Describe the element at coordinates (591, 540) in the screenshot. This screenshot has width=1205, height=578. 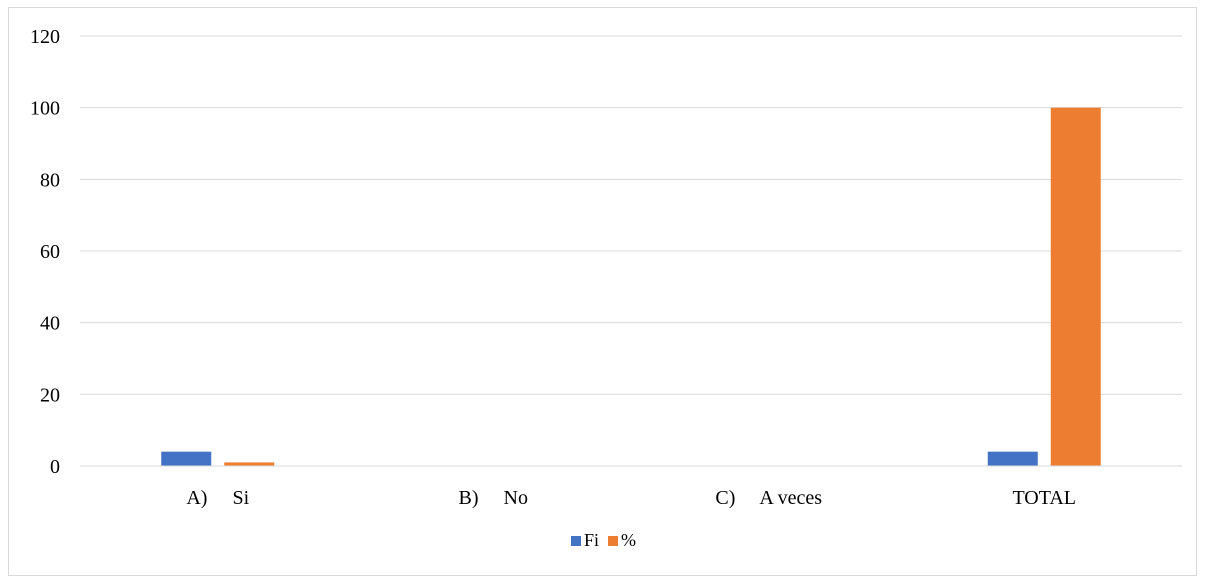
I see `legend-label: Fi` at that location.